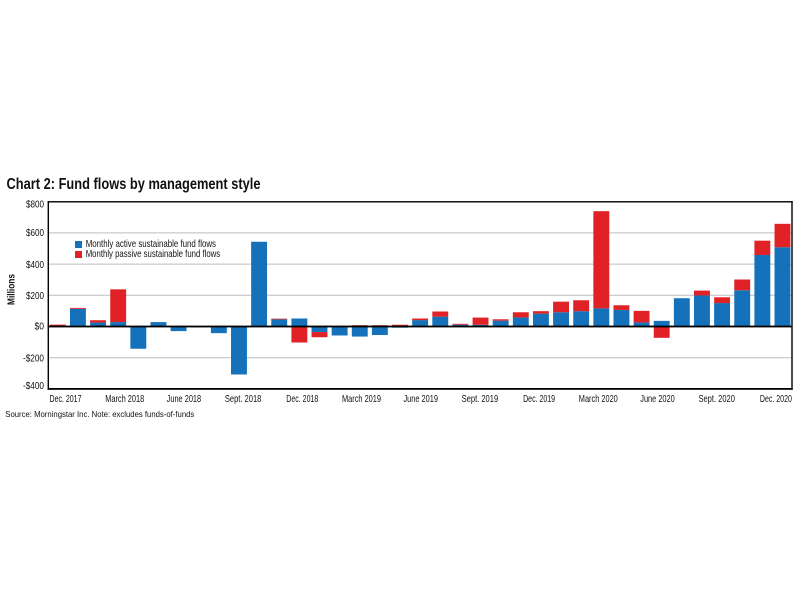 The image size is (800, 600). What do you see at coordinates (33, 358) in the screenshot?
I see `svg-text: -$200` at bounding box center [33, 358].